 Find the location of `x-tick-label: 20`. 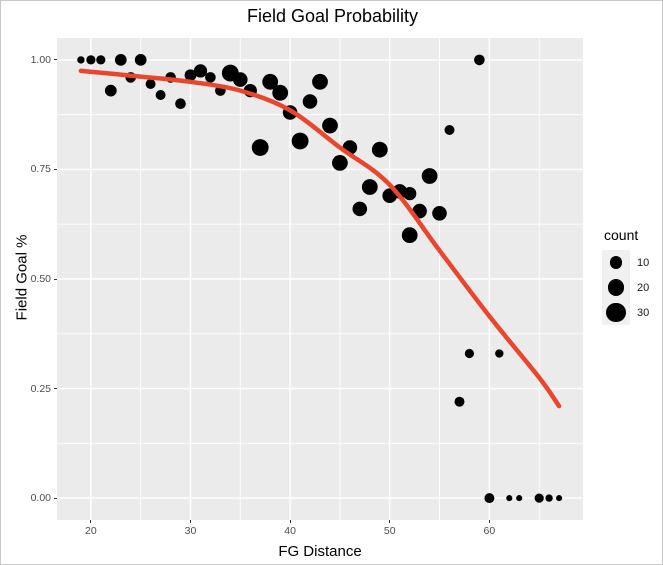

x-tick-label: 20 is located at coordinates (91, 531).